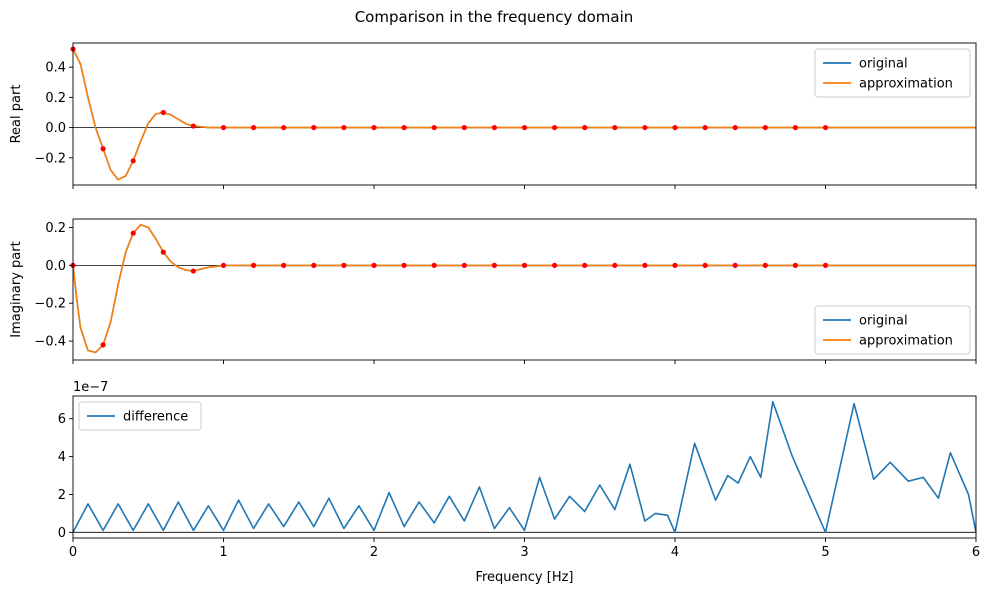 This screenshot has width=989, height=592. Describe the element at coordinates (223, 552) in the screenshot. I see `x-tick-label: 1` at that location.